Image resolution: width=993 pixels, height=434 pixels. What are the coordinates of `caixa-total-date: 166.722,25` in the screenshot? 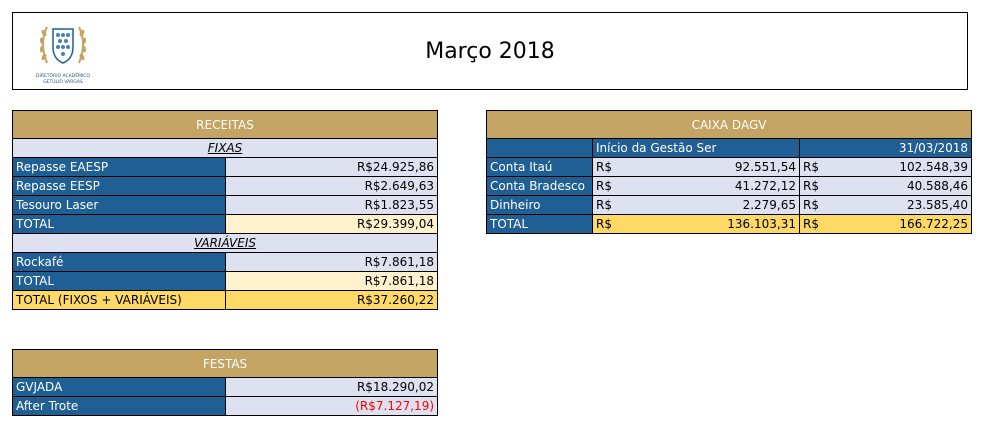 It's located at (898, 224).